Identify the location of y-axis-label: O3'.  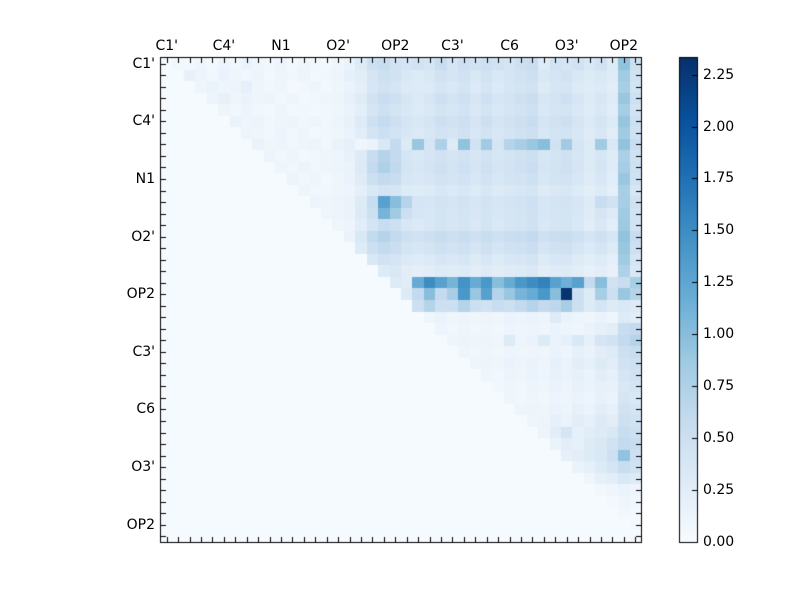
(143, 467).